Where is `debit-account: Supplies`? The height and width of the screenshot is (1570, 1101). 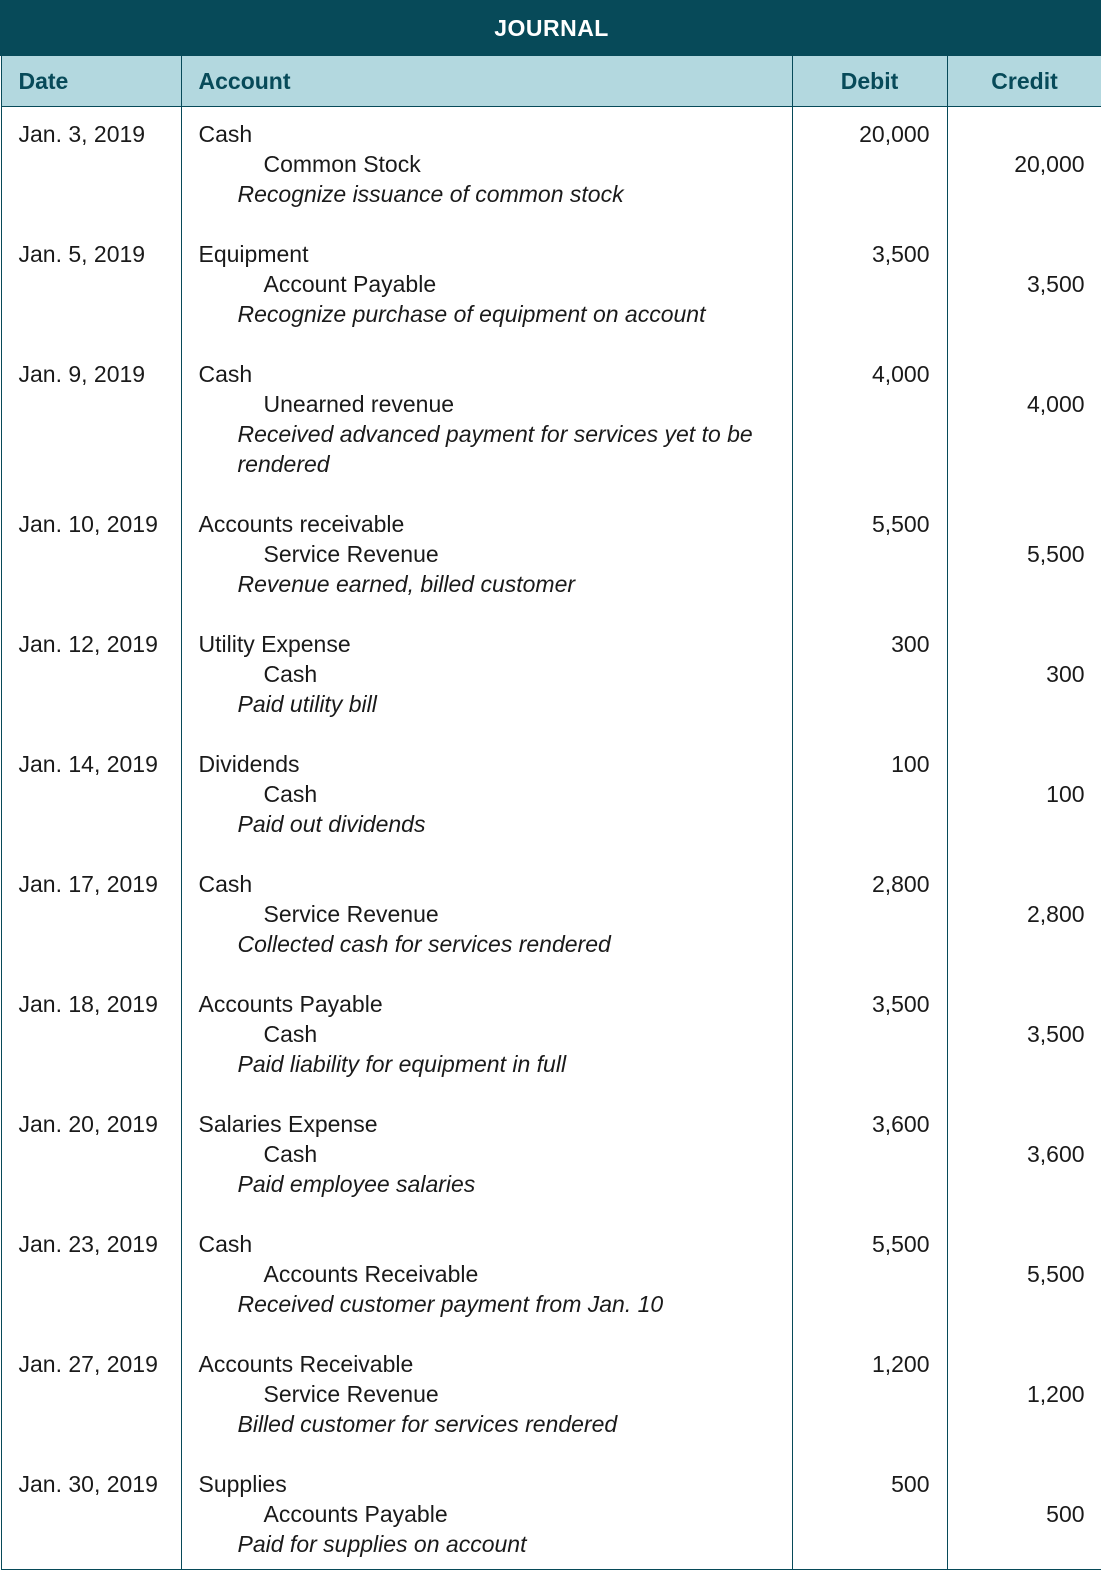 debit-account: Supplies is located at coordinates (242, 1484).